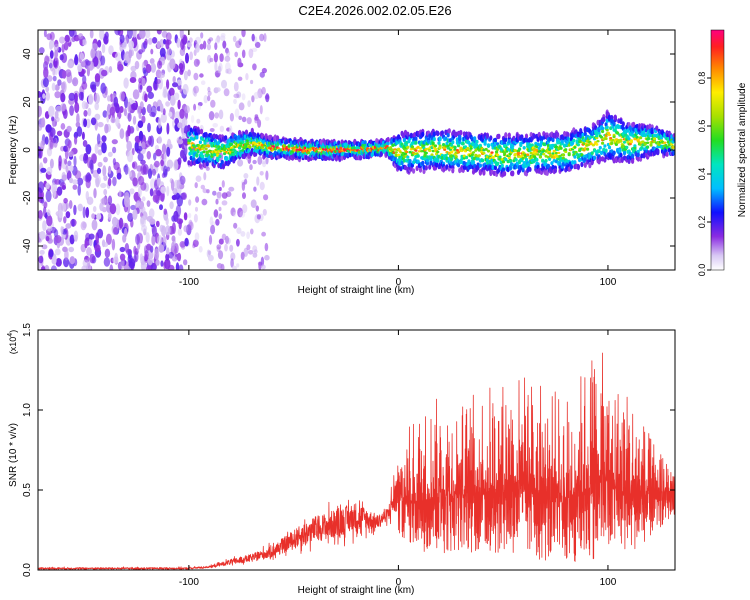 This screenshot has width=750, height=600. What do you see at coordinates (702, 222) in the screenshot?
I see `colorbar-tick-label: 0.2` at bounding box center [702, 222].